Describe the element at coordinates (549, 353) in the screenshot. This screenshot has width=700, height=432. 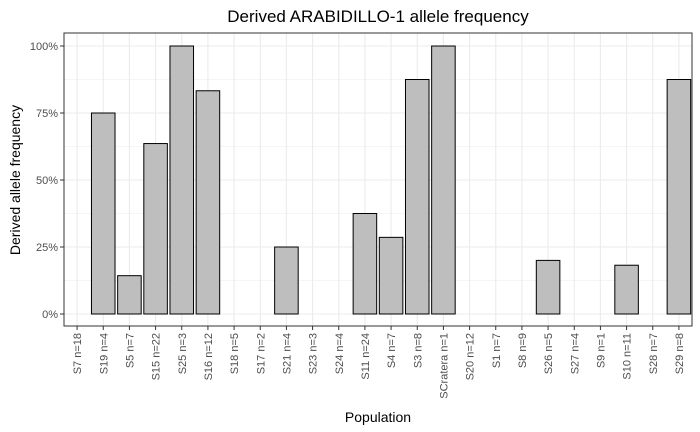
I see `x-tick-label: S26 n=5` at that location.